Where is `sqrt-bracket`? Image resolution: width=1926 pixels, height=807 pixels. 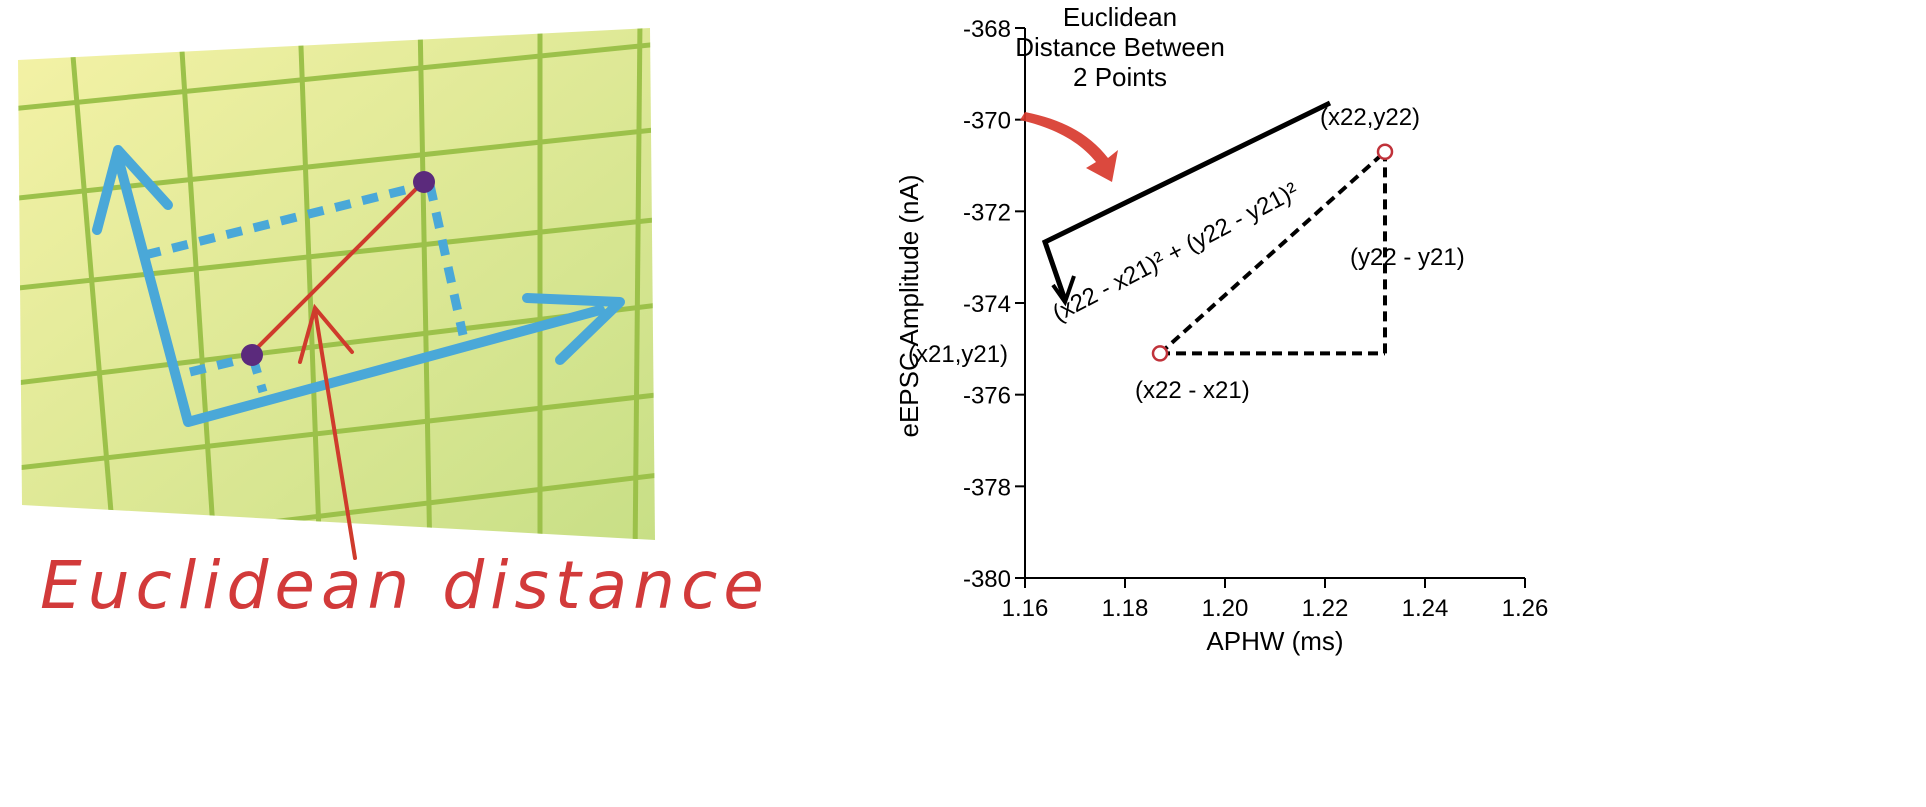
sqrt-bracket is located at coordinates (1186, 200).